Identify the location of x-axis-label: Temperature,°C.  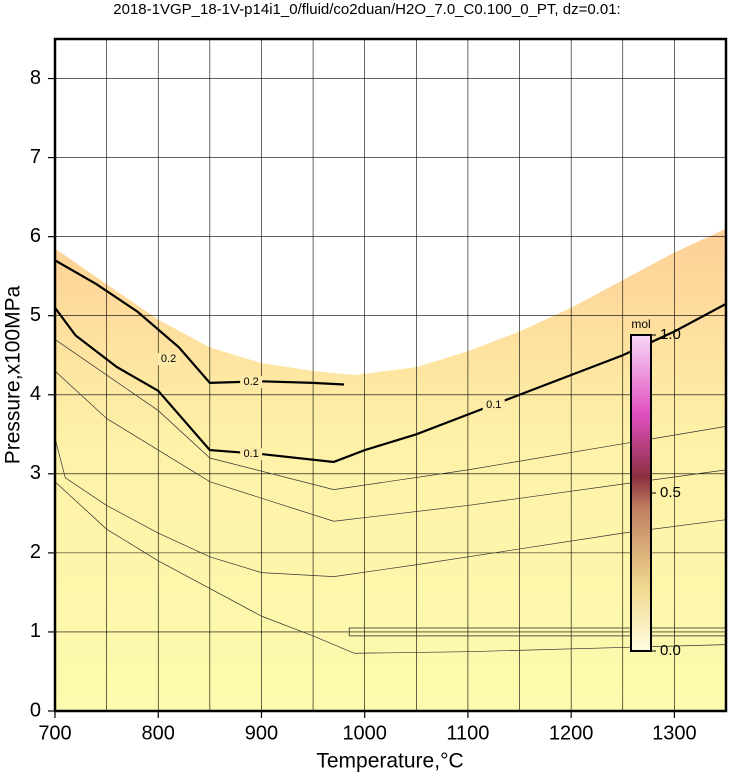
(389, 761).